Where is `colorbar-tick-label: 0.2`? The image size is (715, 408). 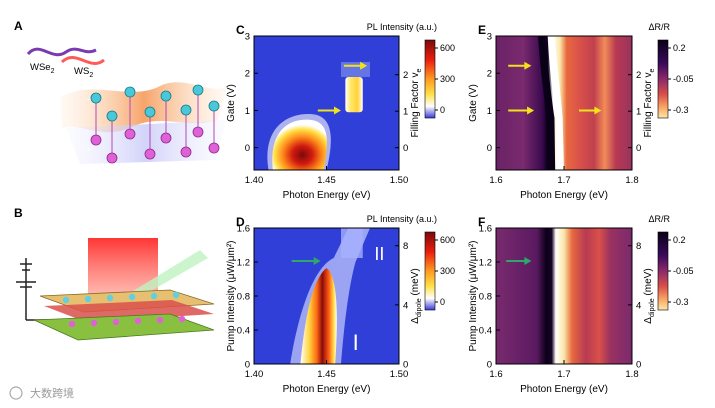
colorbar-tick-label: 0.2 is located at coordinates (679, 48).